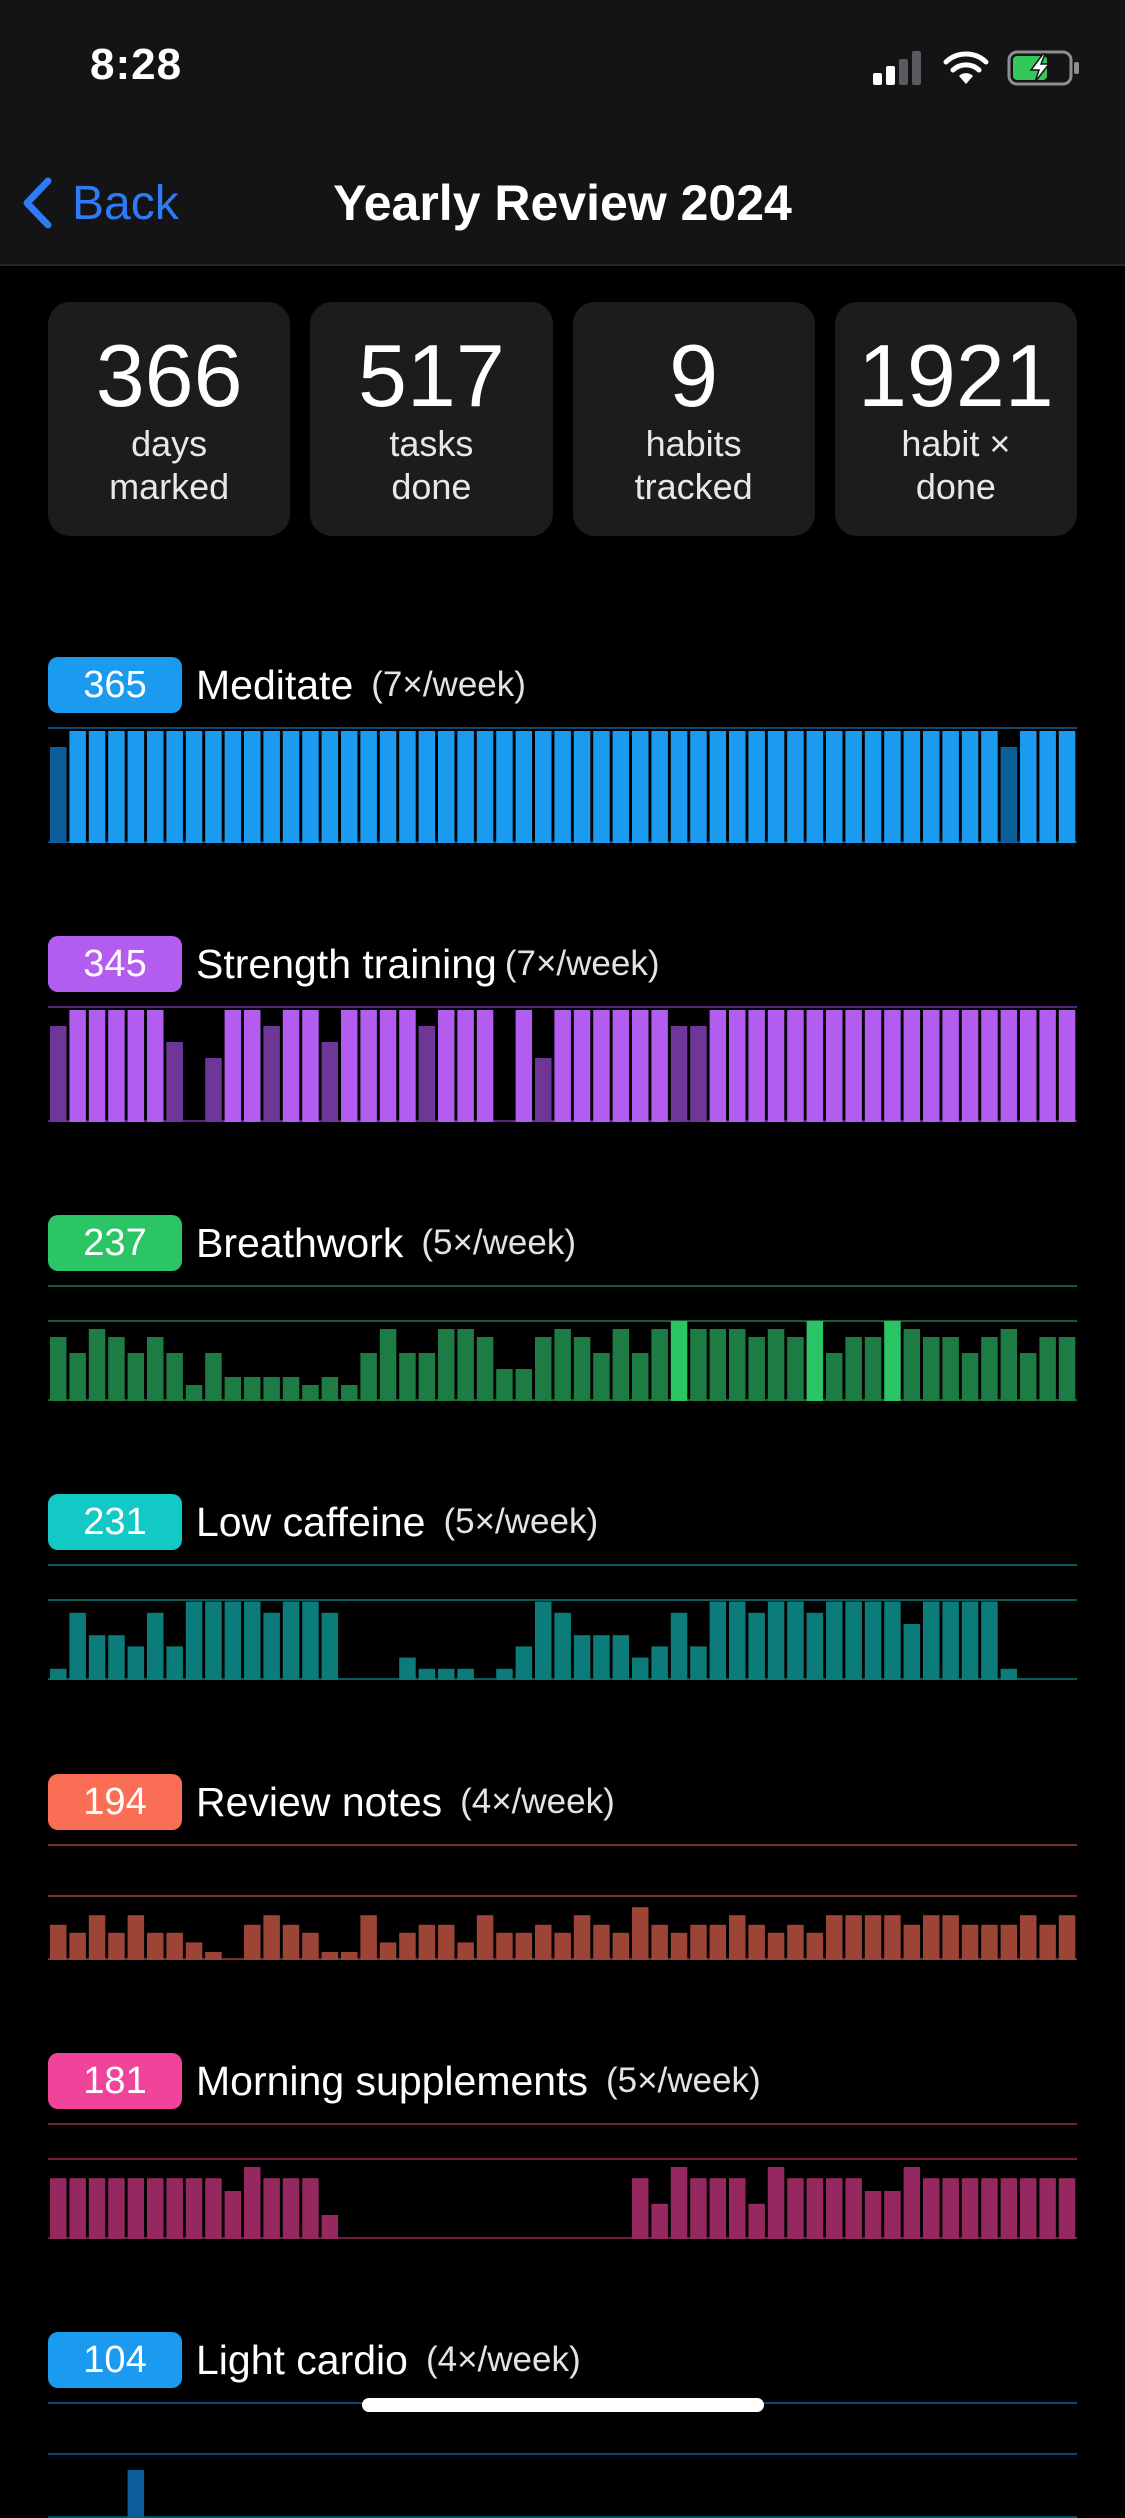  What do you see at coordinates (499, 1242) in the screenshot?
I see `habit-frequency: (5×/week)` at bounding box center [499, 1242].